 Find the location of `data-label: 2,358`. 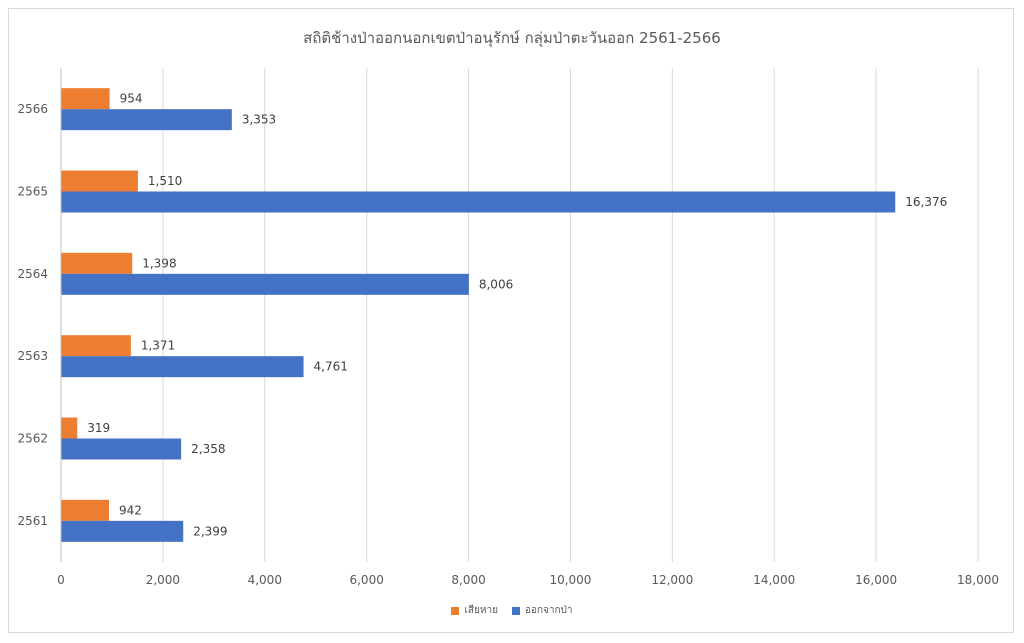

data-label: 2,358 is located at coordinates (208, 449).